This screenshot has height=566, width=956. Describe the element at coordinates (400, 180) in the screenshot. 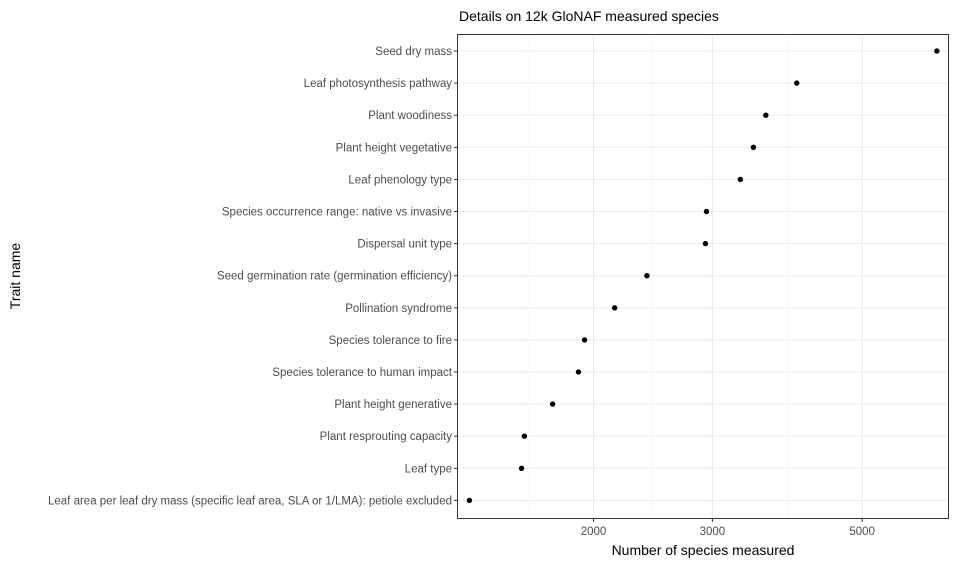

I see `y-category-label-4: Leaf phenology type` at that location.